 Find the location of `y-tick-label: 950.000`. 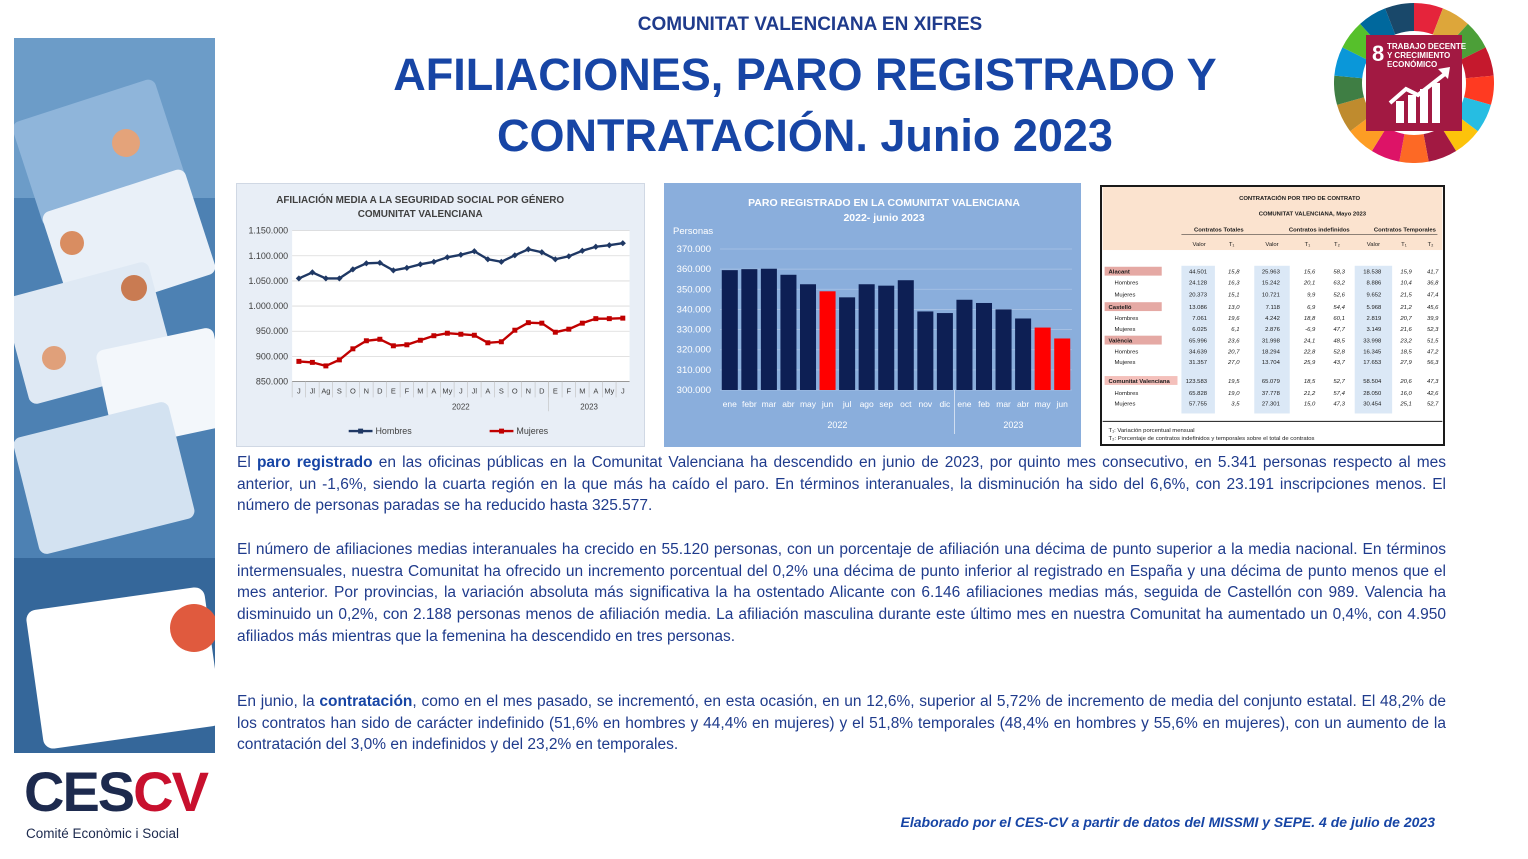

y-tick-label: 950.000 is located at coordinates (272, 331).